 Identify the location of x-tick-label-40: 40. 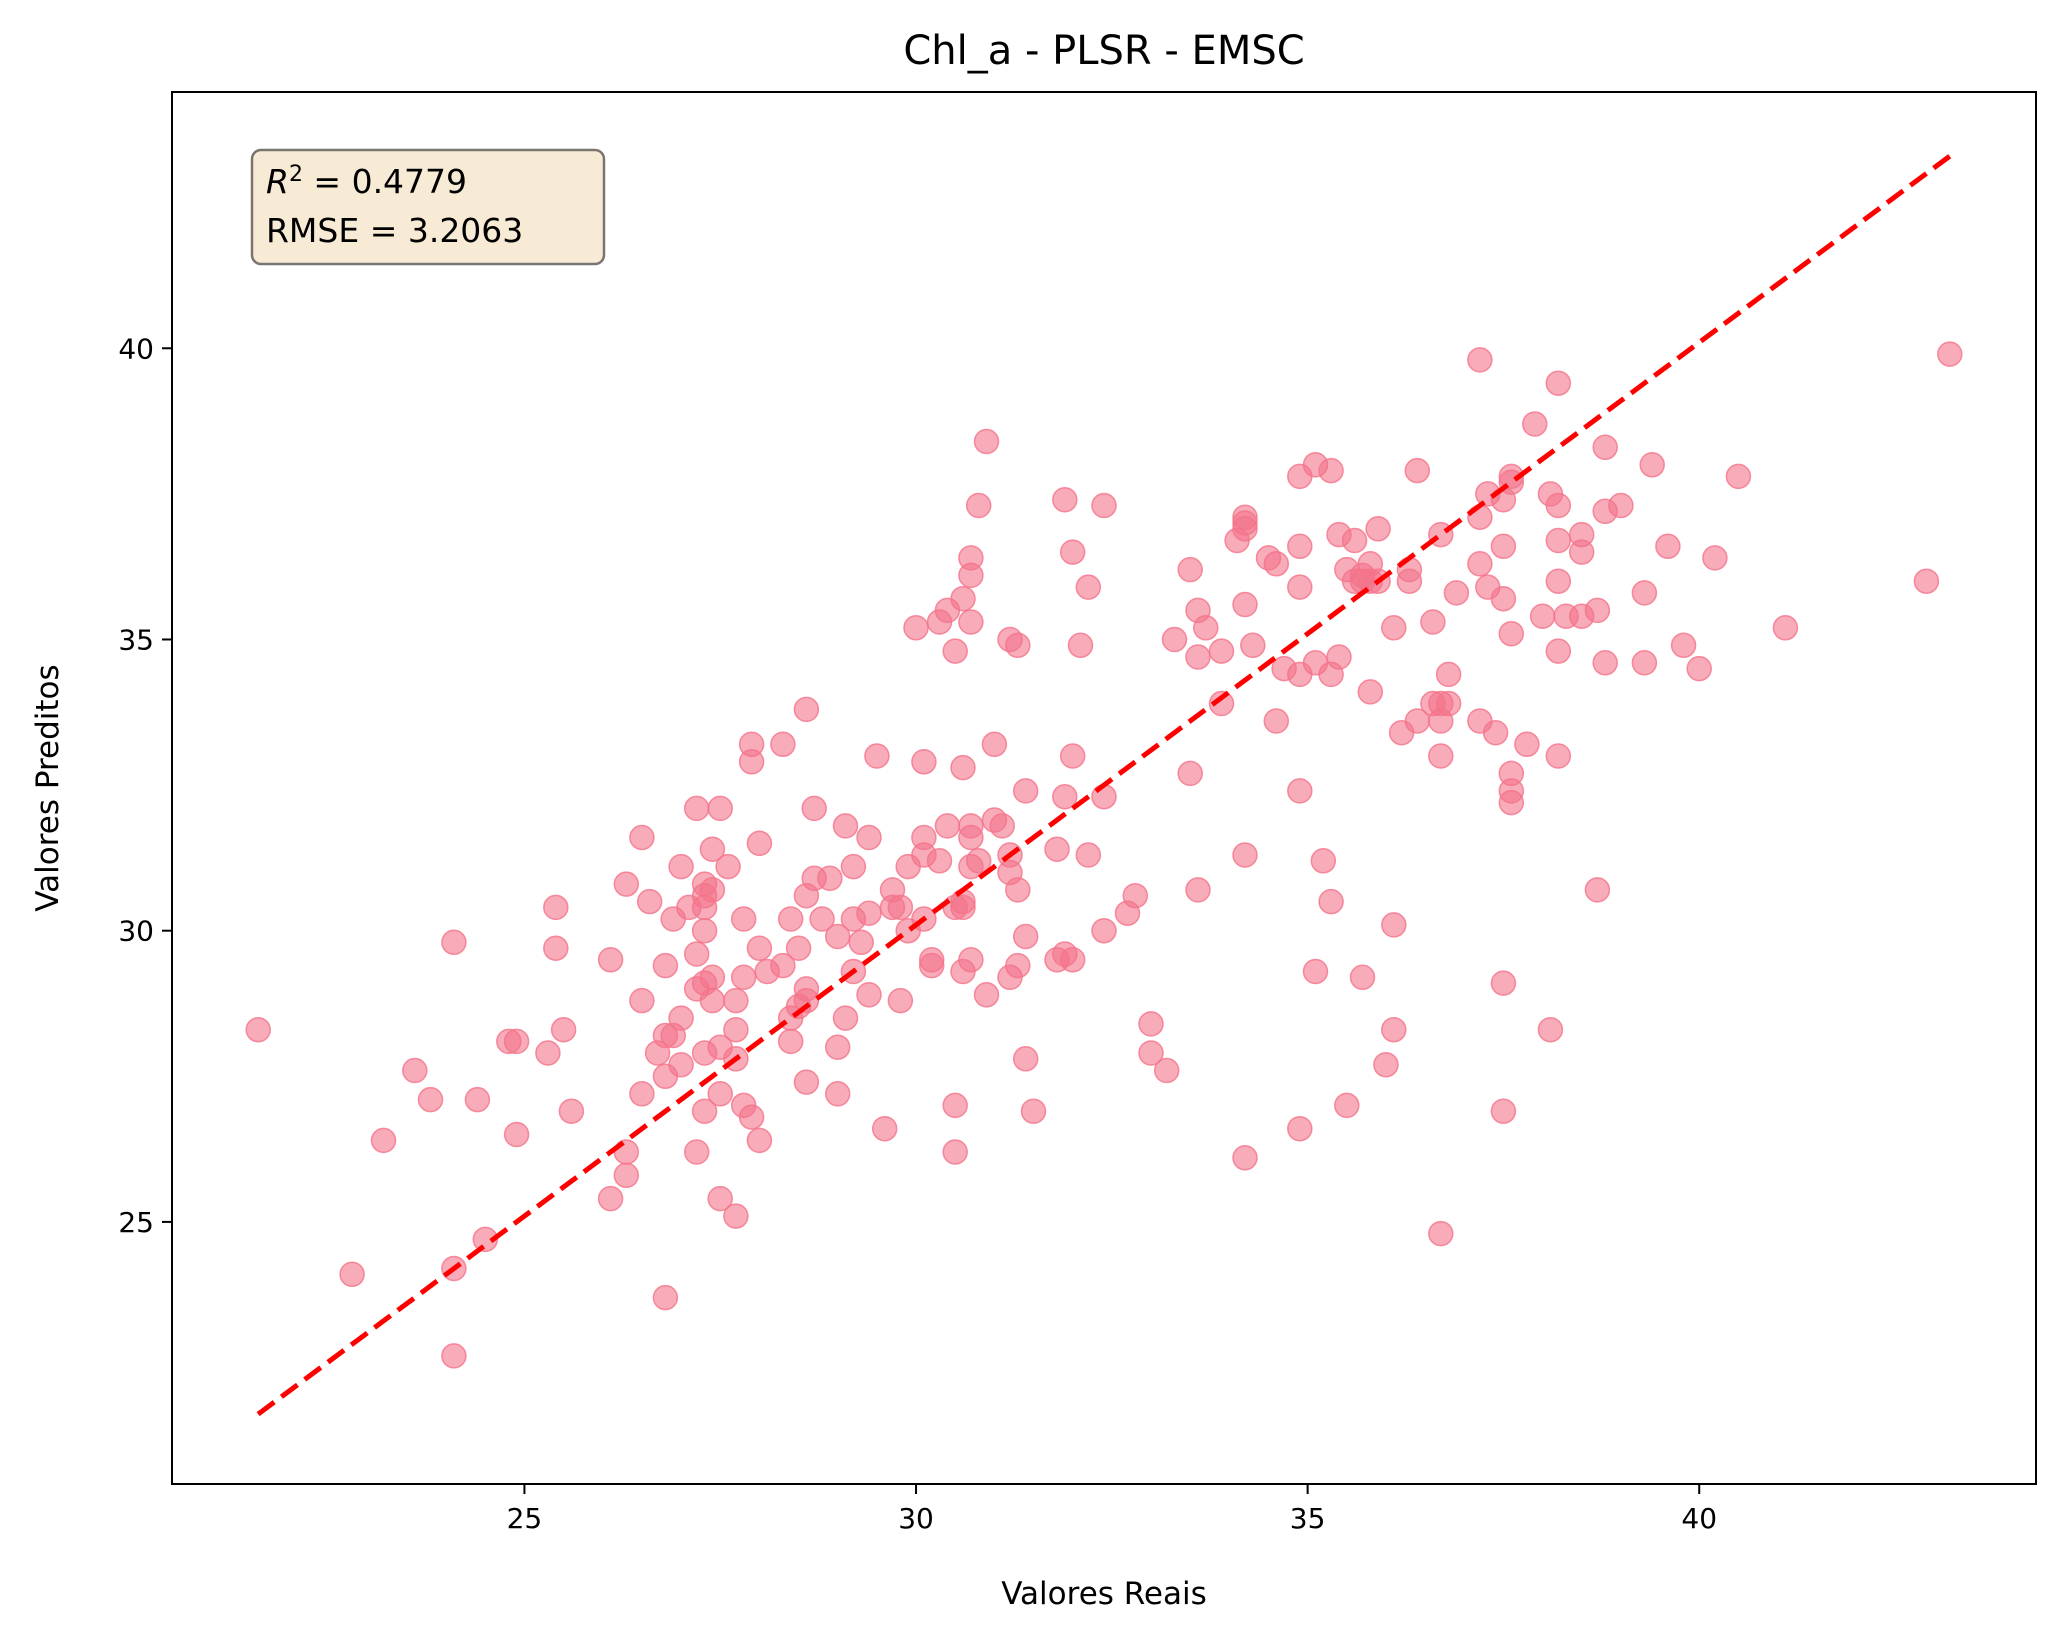
(1699, 1518).